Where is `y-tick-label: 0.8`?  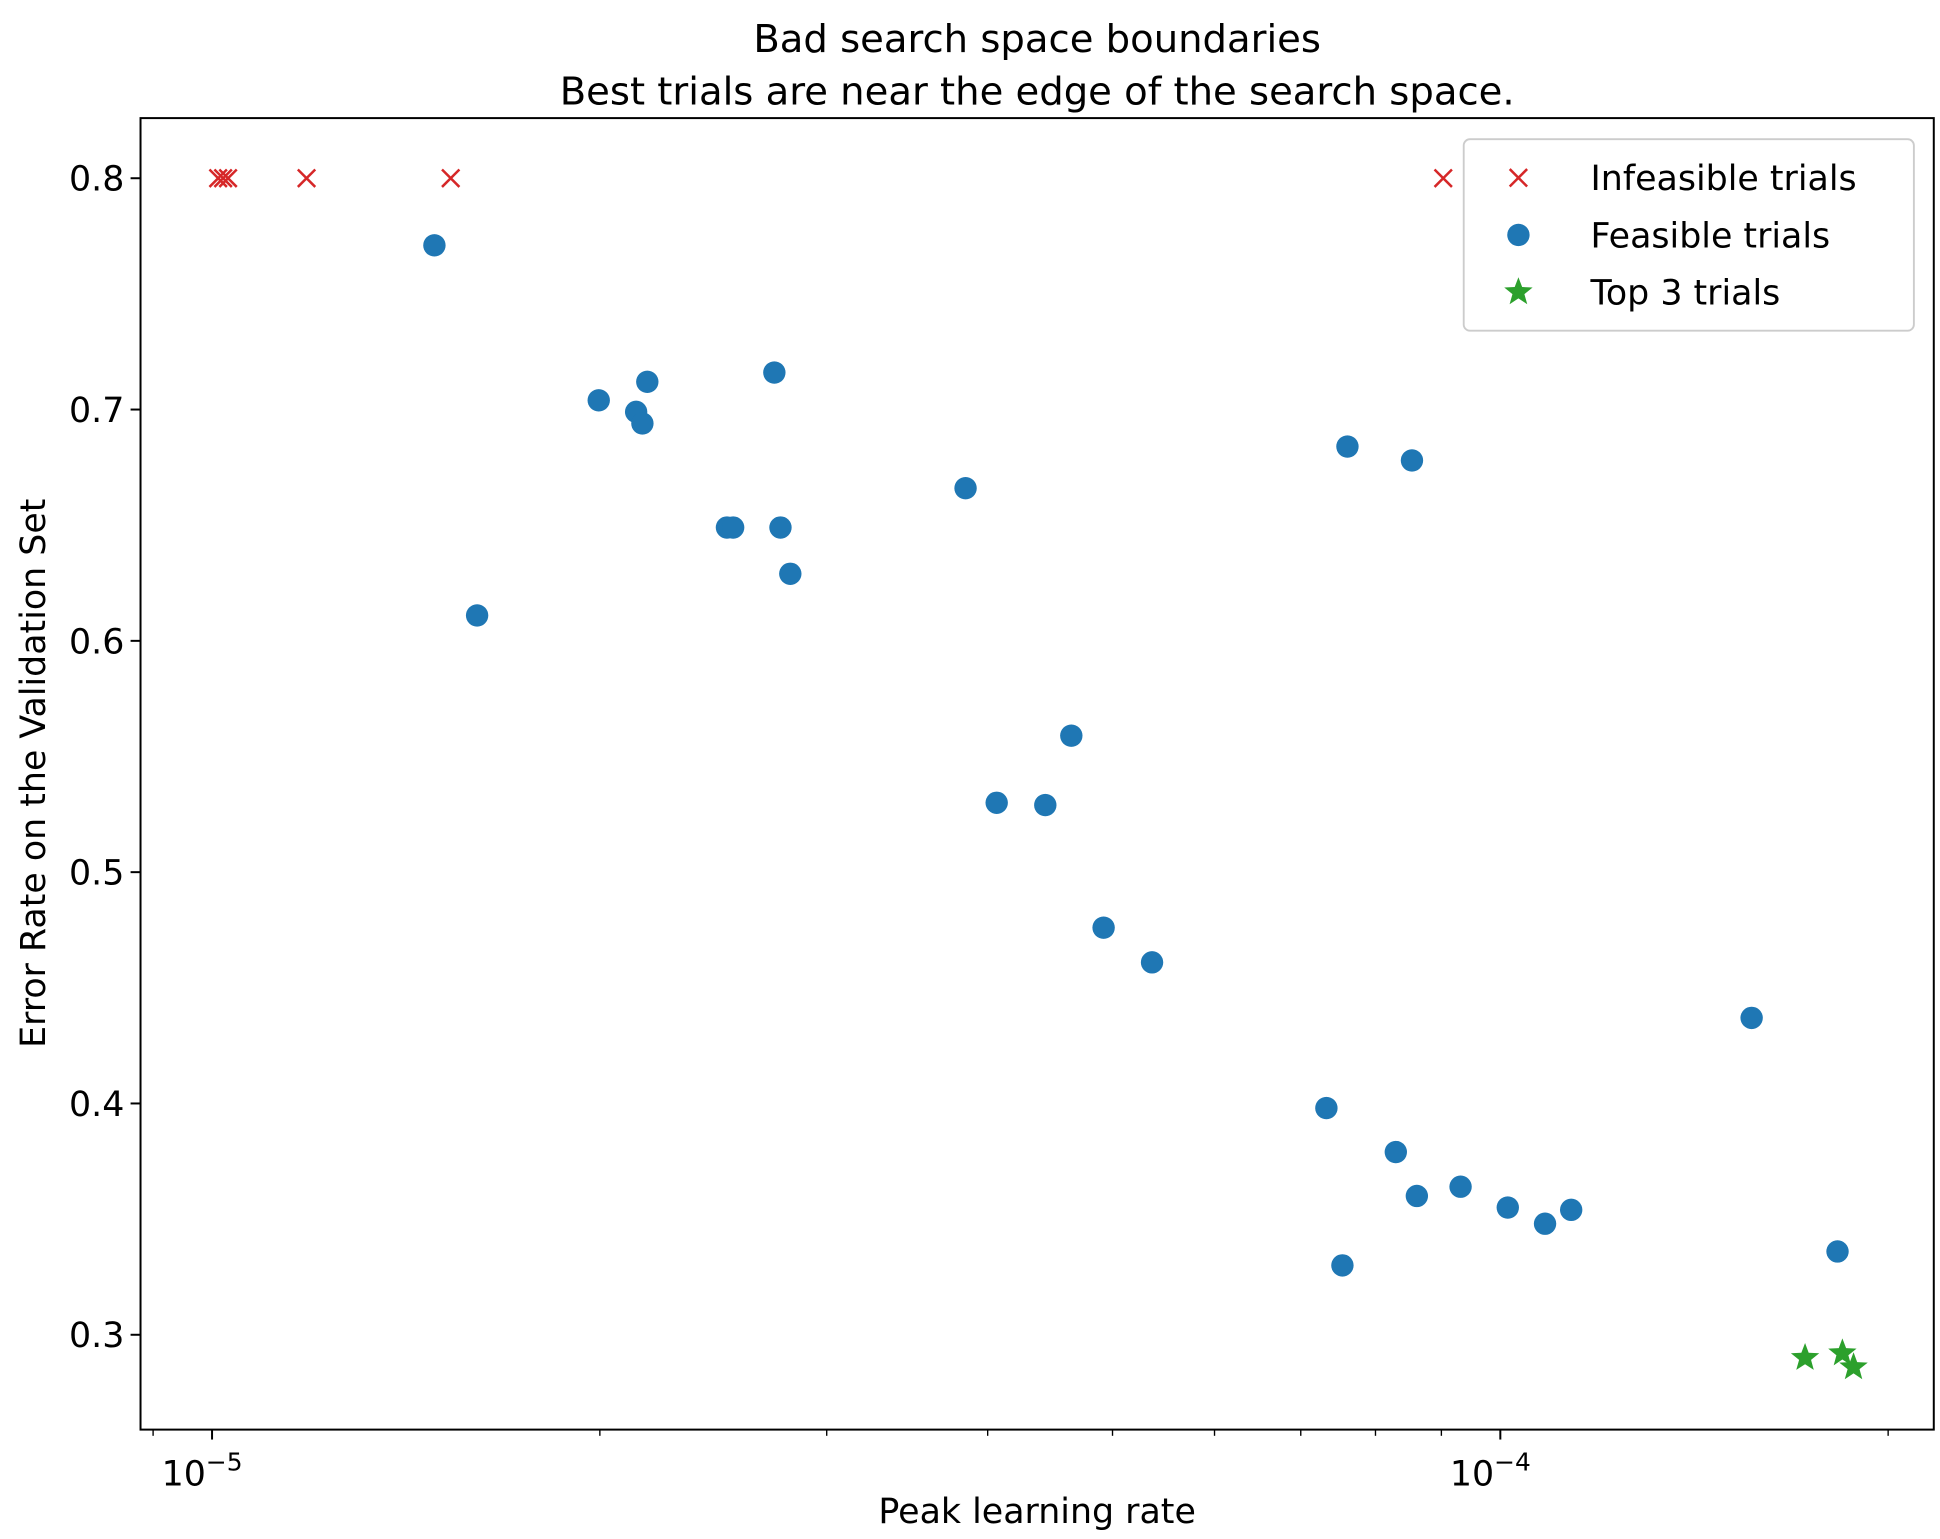
y-tick-label: 0.8 is located at coordinates (96, 180).